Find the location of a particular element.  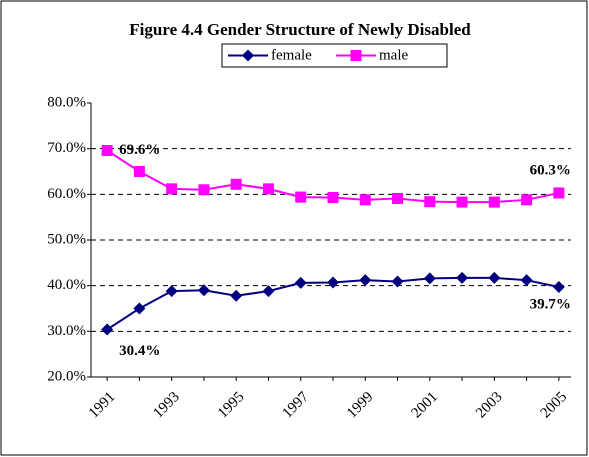

y-tick-label: 30.0% is located at coordinates (66, 331).